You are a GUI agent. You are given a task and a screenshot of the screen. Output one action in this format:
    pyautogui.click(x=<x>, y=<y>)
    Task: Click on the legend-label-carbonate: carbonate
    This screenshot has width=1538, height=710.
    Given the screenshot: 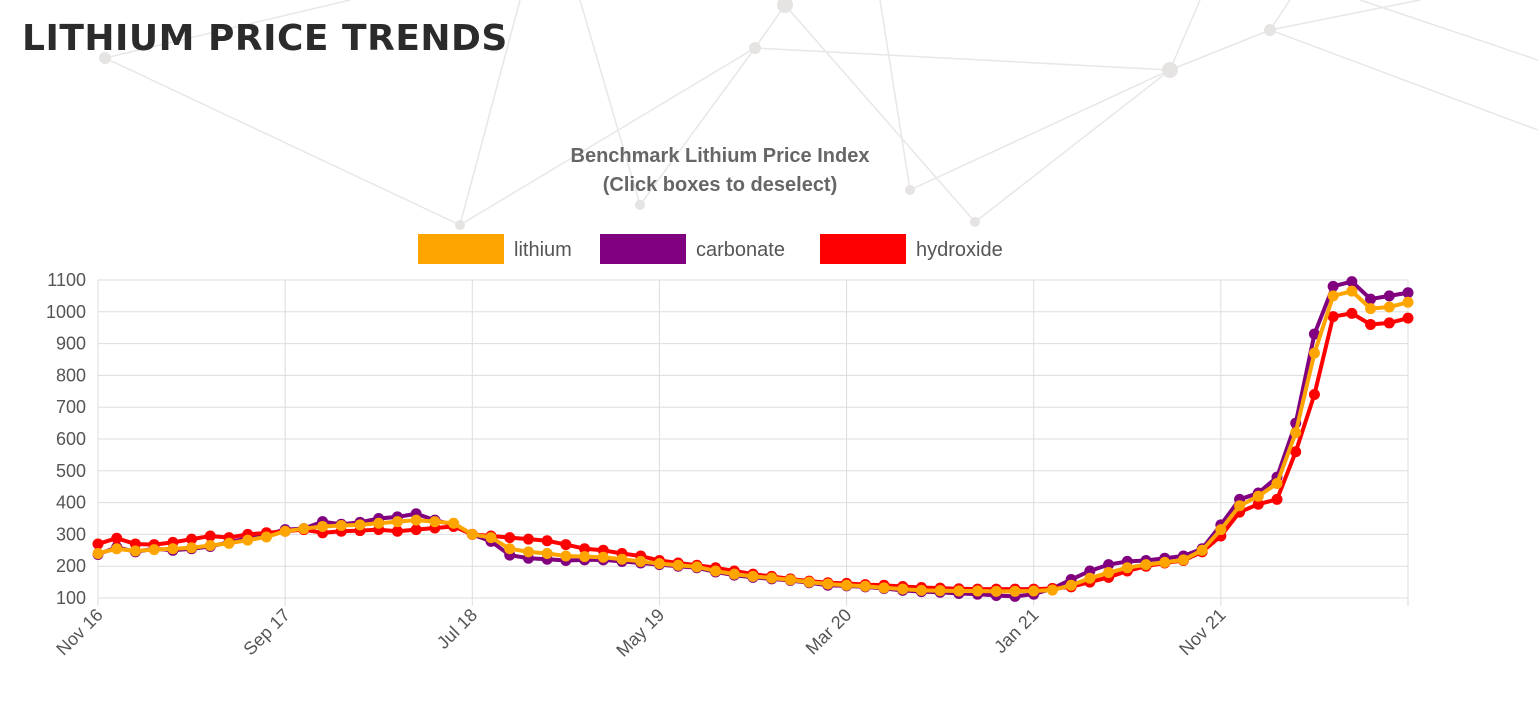 What is the action you would take?
    pyautogui.click(x=740, y=250)
    